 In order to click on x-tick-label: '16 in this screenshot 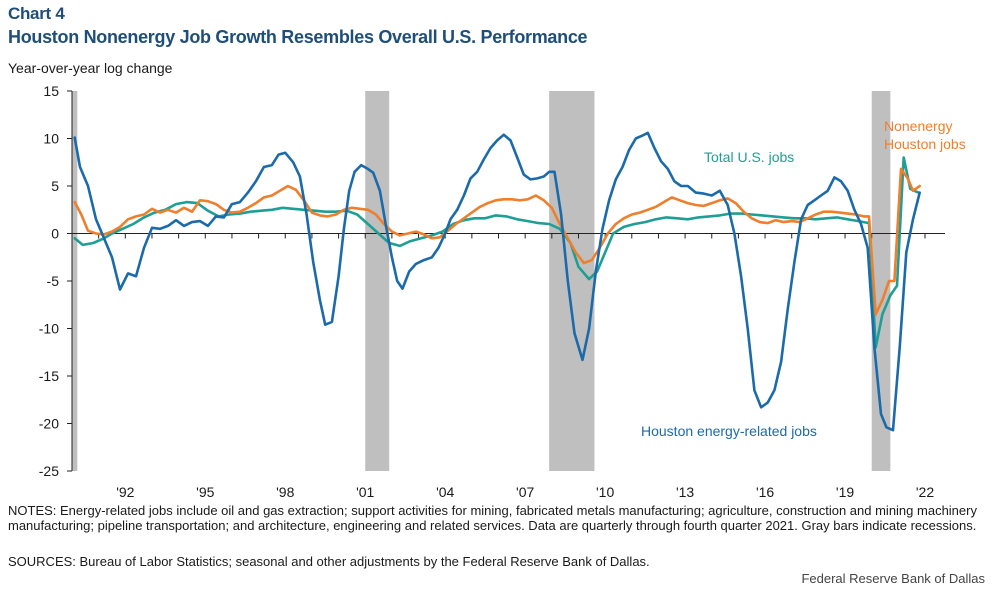, I will do `click(765, 492)`.